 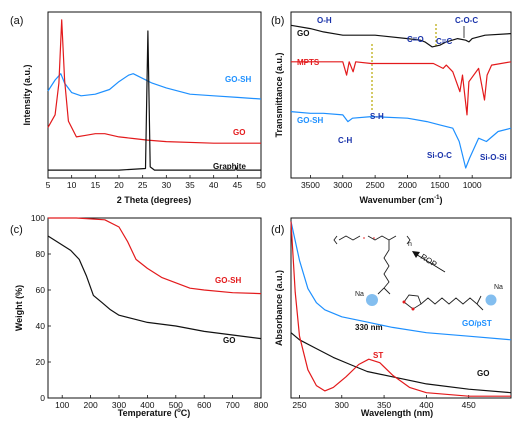 What do you see at coordinates (261, 185) in the screenshot?
I see `panel-a-xtick-label: 50` at bounding box center [261, 185].